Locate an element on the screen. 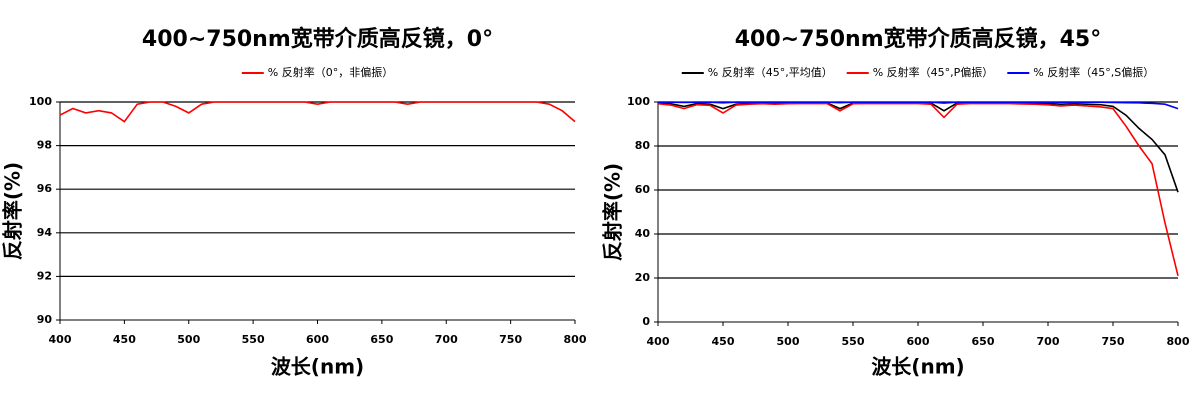  chart-title: 400~750nm宽带介质高反镜，0° is located at coordinates (317, 39).